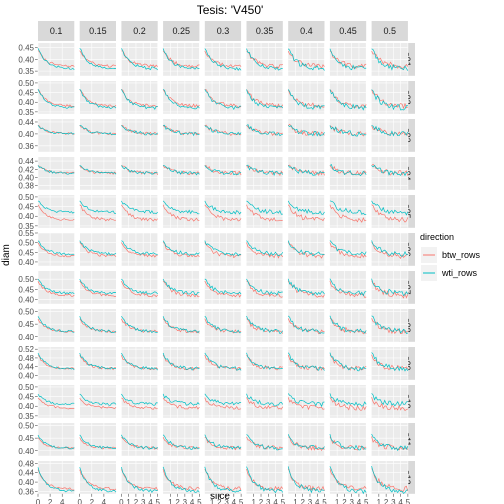  What do you see at coordinates (79, 501) in the screenshot?
I see `x-tick-label: 0` at bounding box center [79, 501].